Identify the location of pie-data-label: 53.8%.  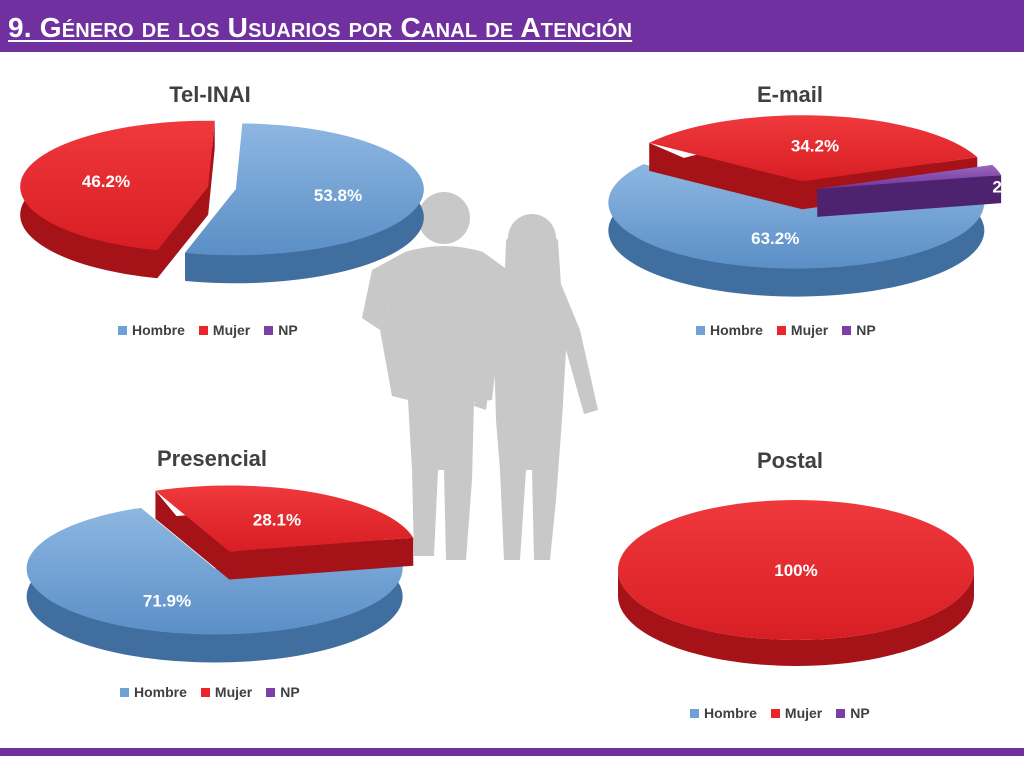
(338, 195).